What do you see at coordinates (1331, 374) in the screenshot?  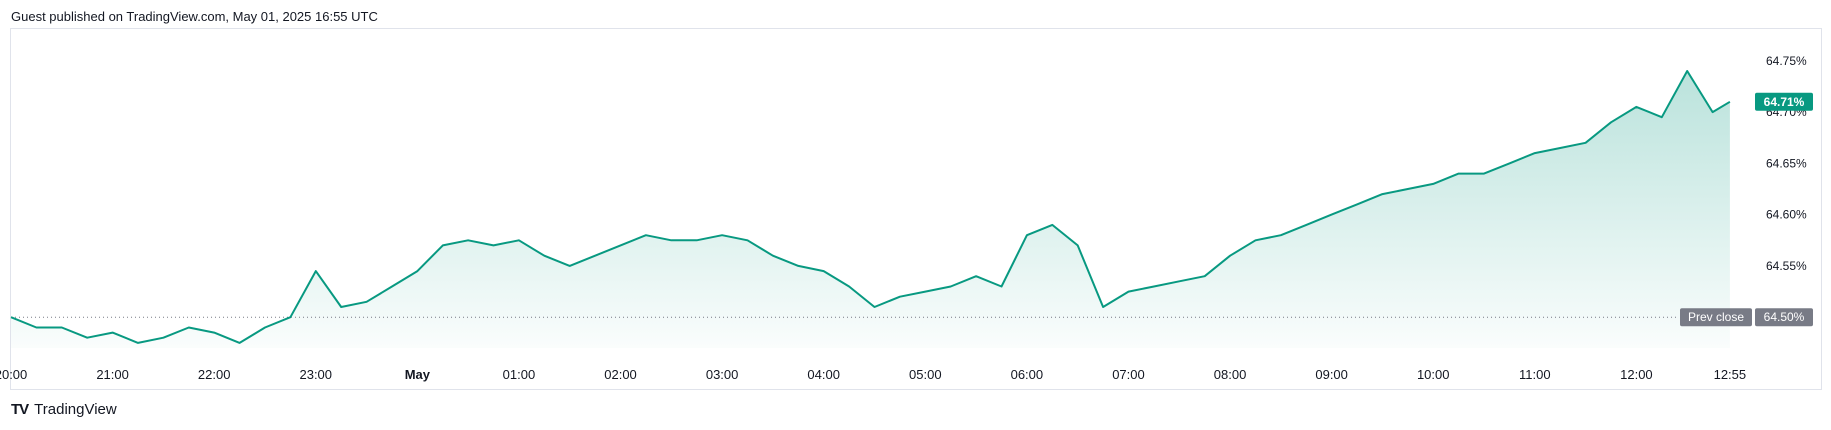 I see `x-tick-label: 09:00` at bounding box center [1331, 374].